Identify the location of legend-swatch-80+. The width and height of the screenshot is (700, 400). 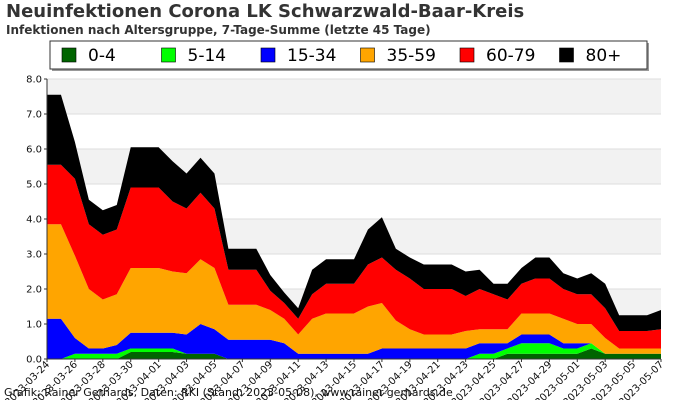
(566, 55).